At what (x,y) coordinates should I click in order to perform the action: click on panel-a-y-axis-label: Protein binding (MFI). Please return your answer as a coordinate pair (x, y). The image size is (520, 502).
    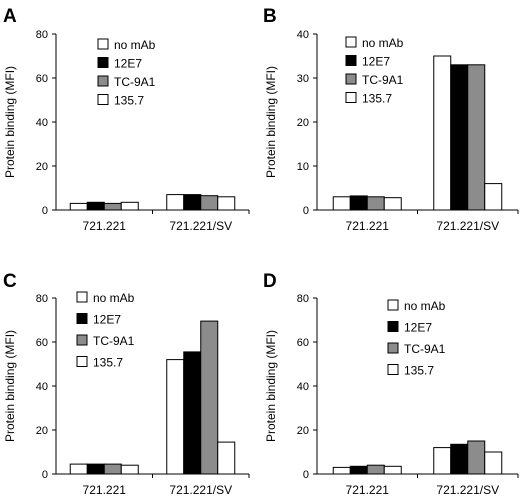
    Looking at the image, I should click on (10, 122).